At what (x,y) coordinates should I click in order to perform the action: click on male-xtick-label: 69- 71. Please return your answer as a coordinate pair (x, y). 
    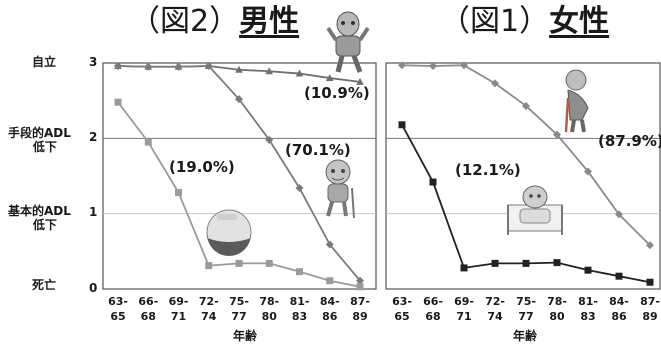
    Looking at the image, I should click on (179, 309).